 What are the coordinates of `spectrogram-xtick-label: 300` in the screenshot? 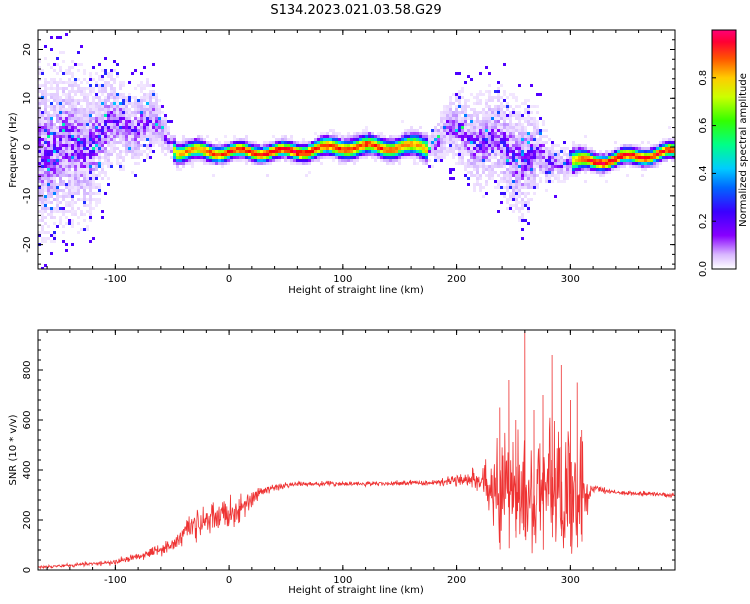 It's located at (570, 279).